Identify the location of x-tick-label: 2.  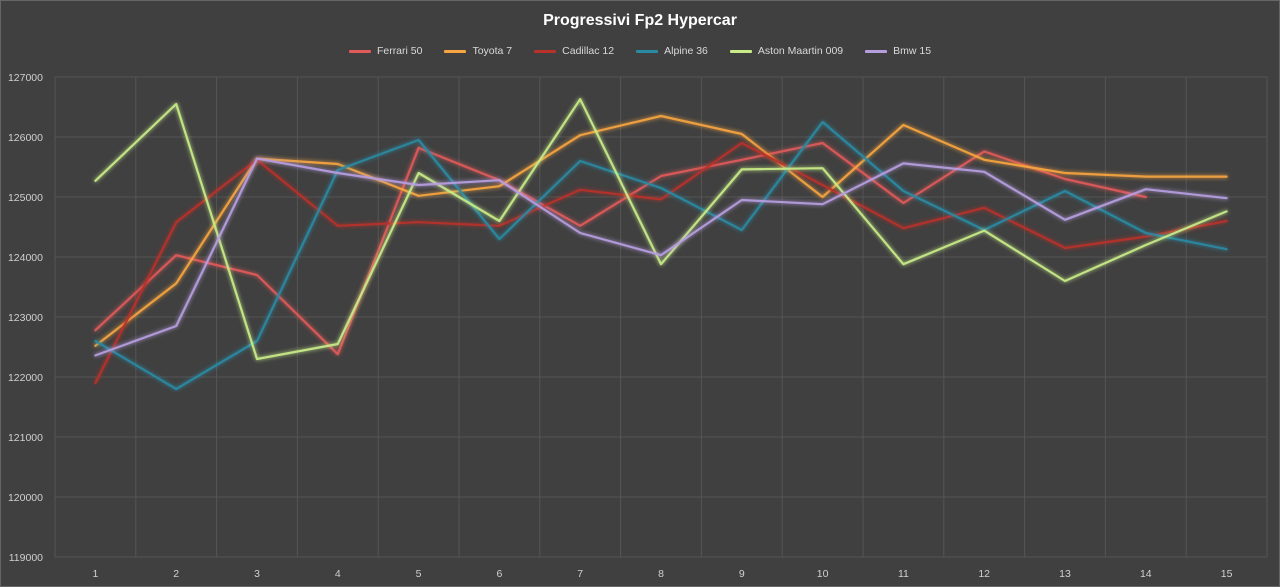
(176, 574).